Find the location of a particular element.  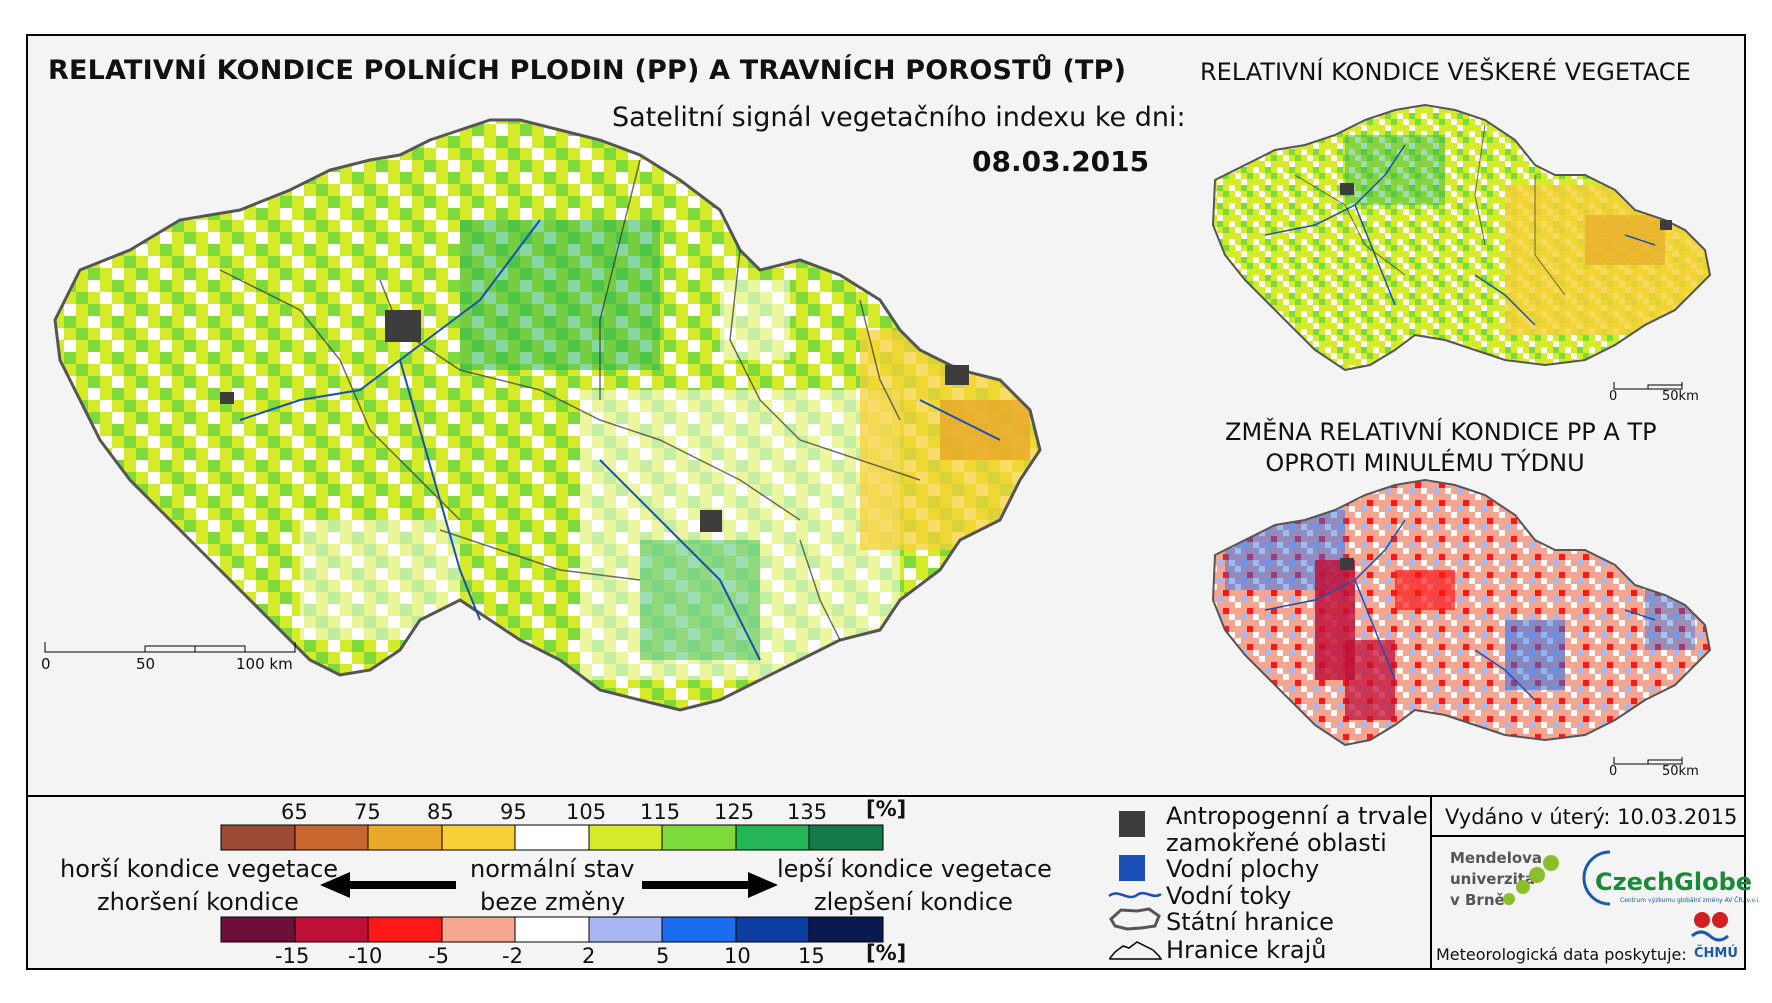

legend-condition-label: 85 is located at coordinates (440, 812).